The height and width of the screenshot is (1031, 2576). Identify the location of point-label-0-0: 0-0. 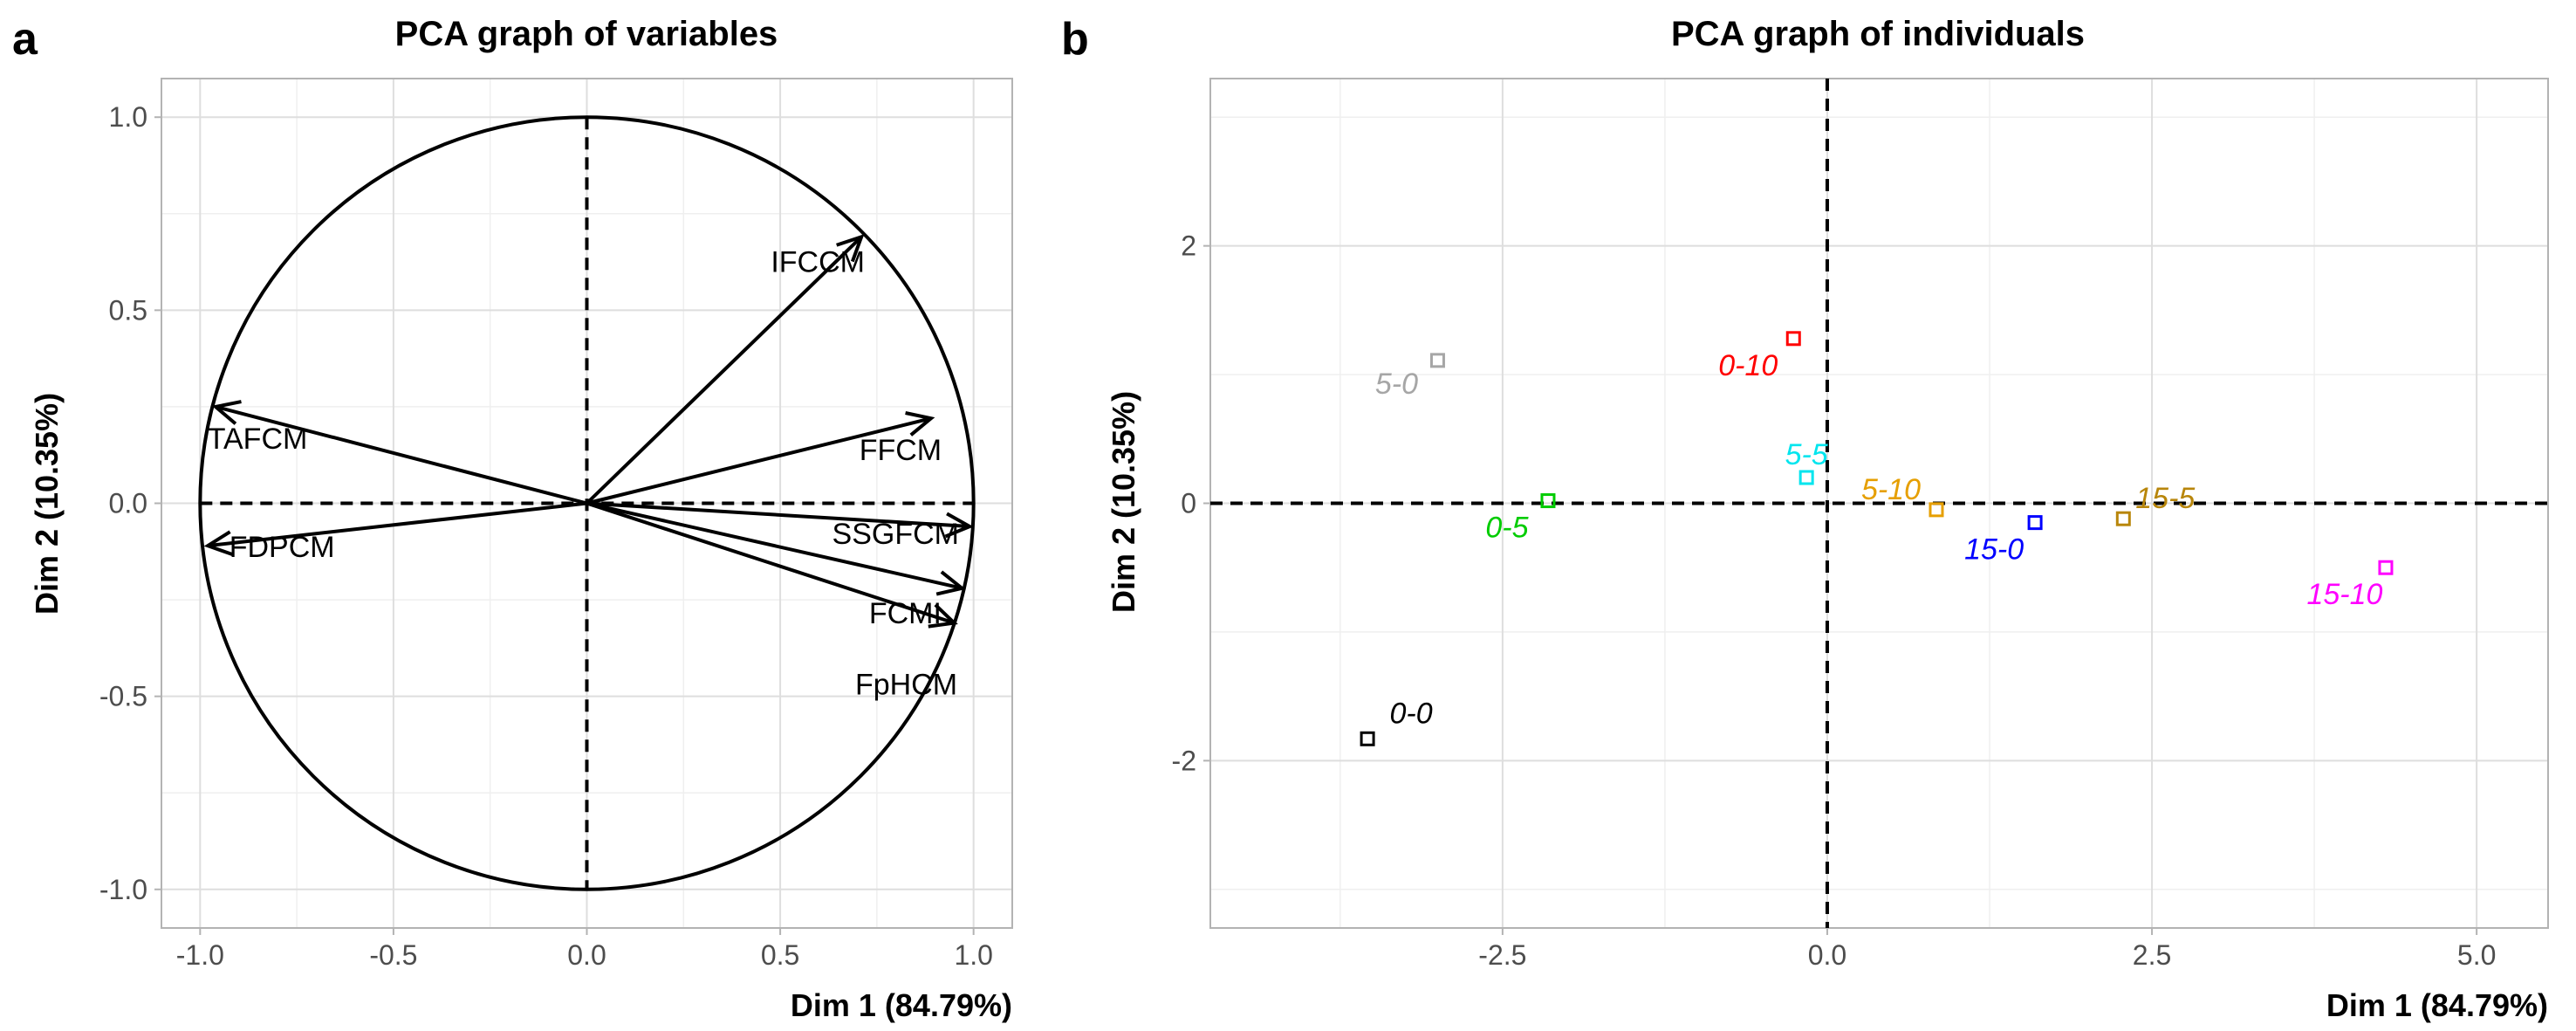
(1411, 714).